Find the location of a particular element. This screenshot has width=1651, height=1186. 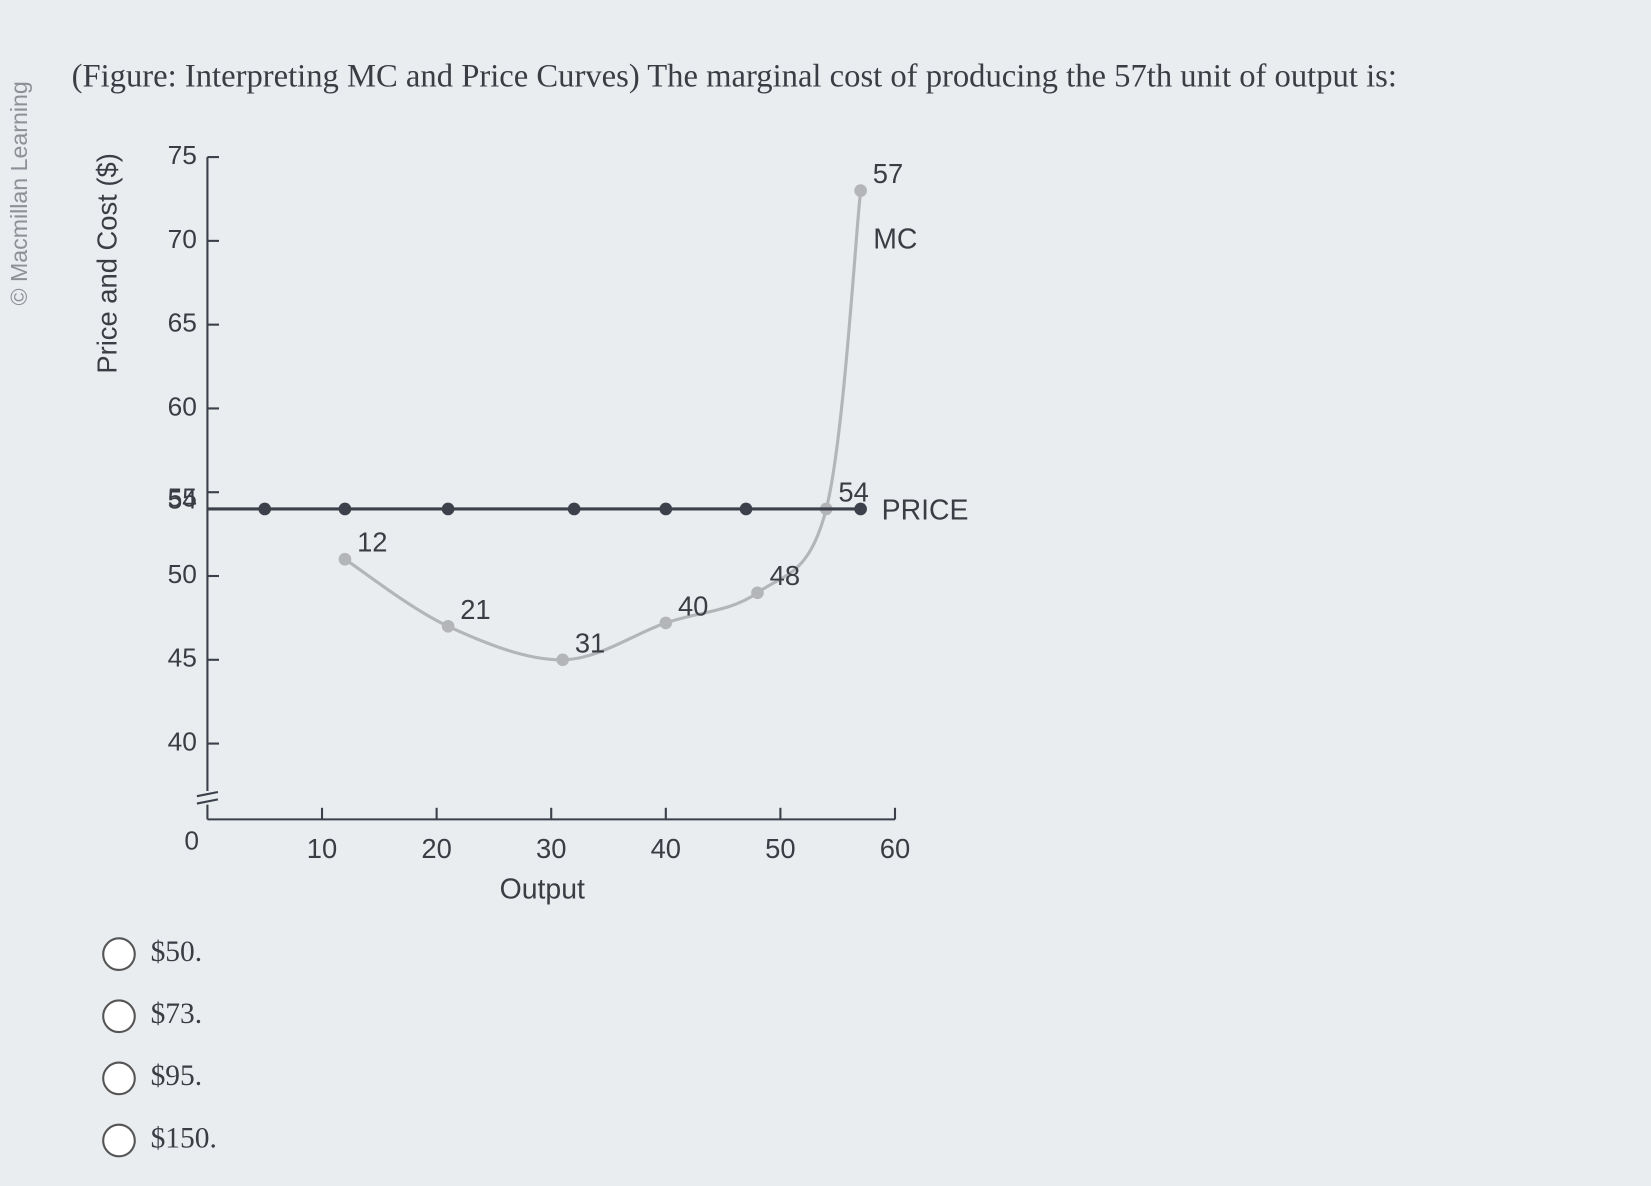

y-tick-label: 50 is located at coordinates (182, 574).